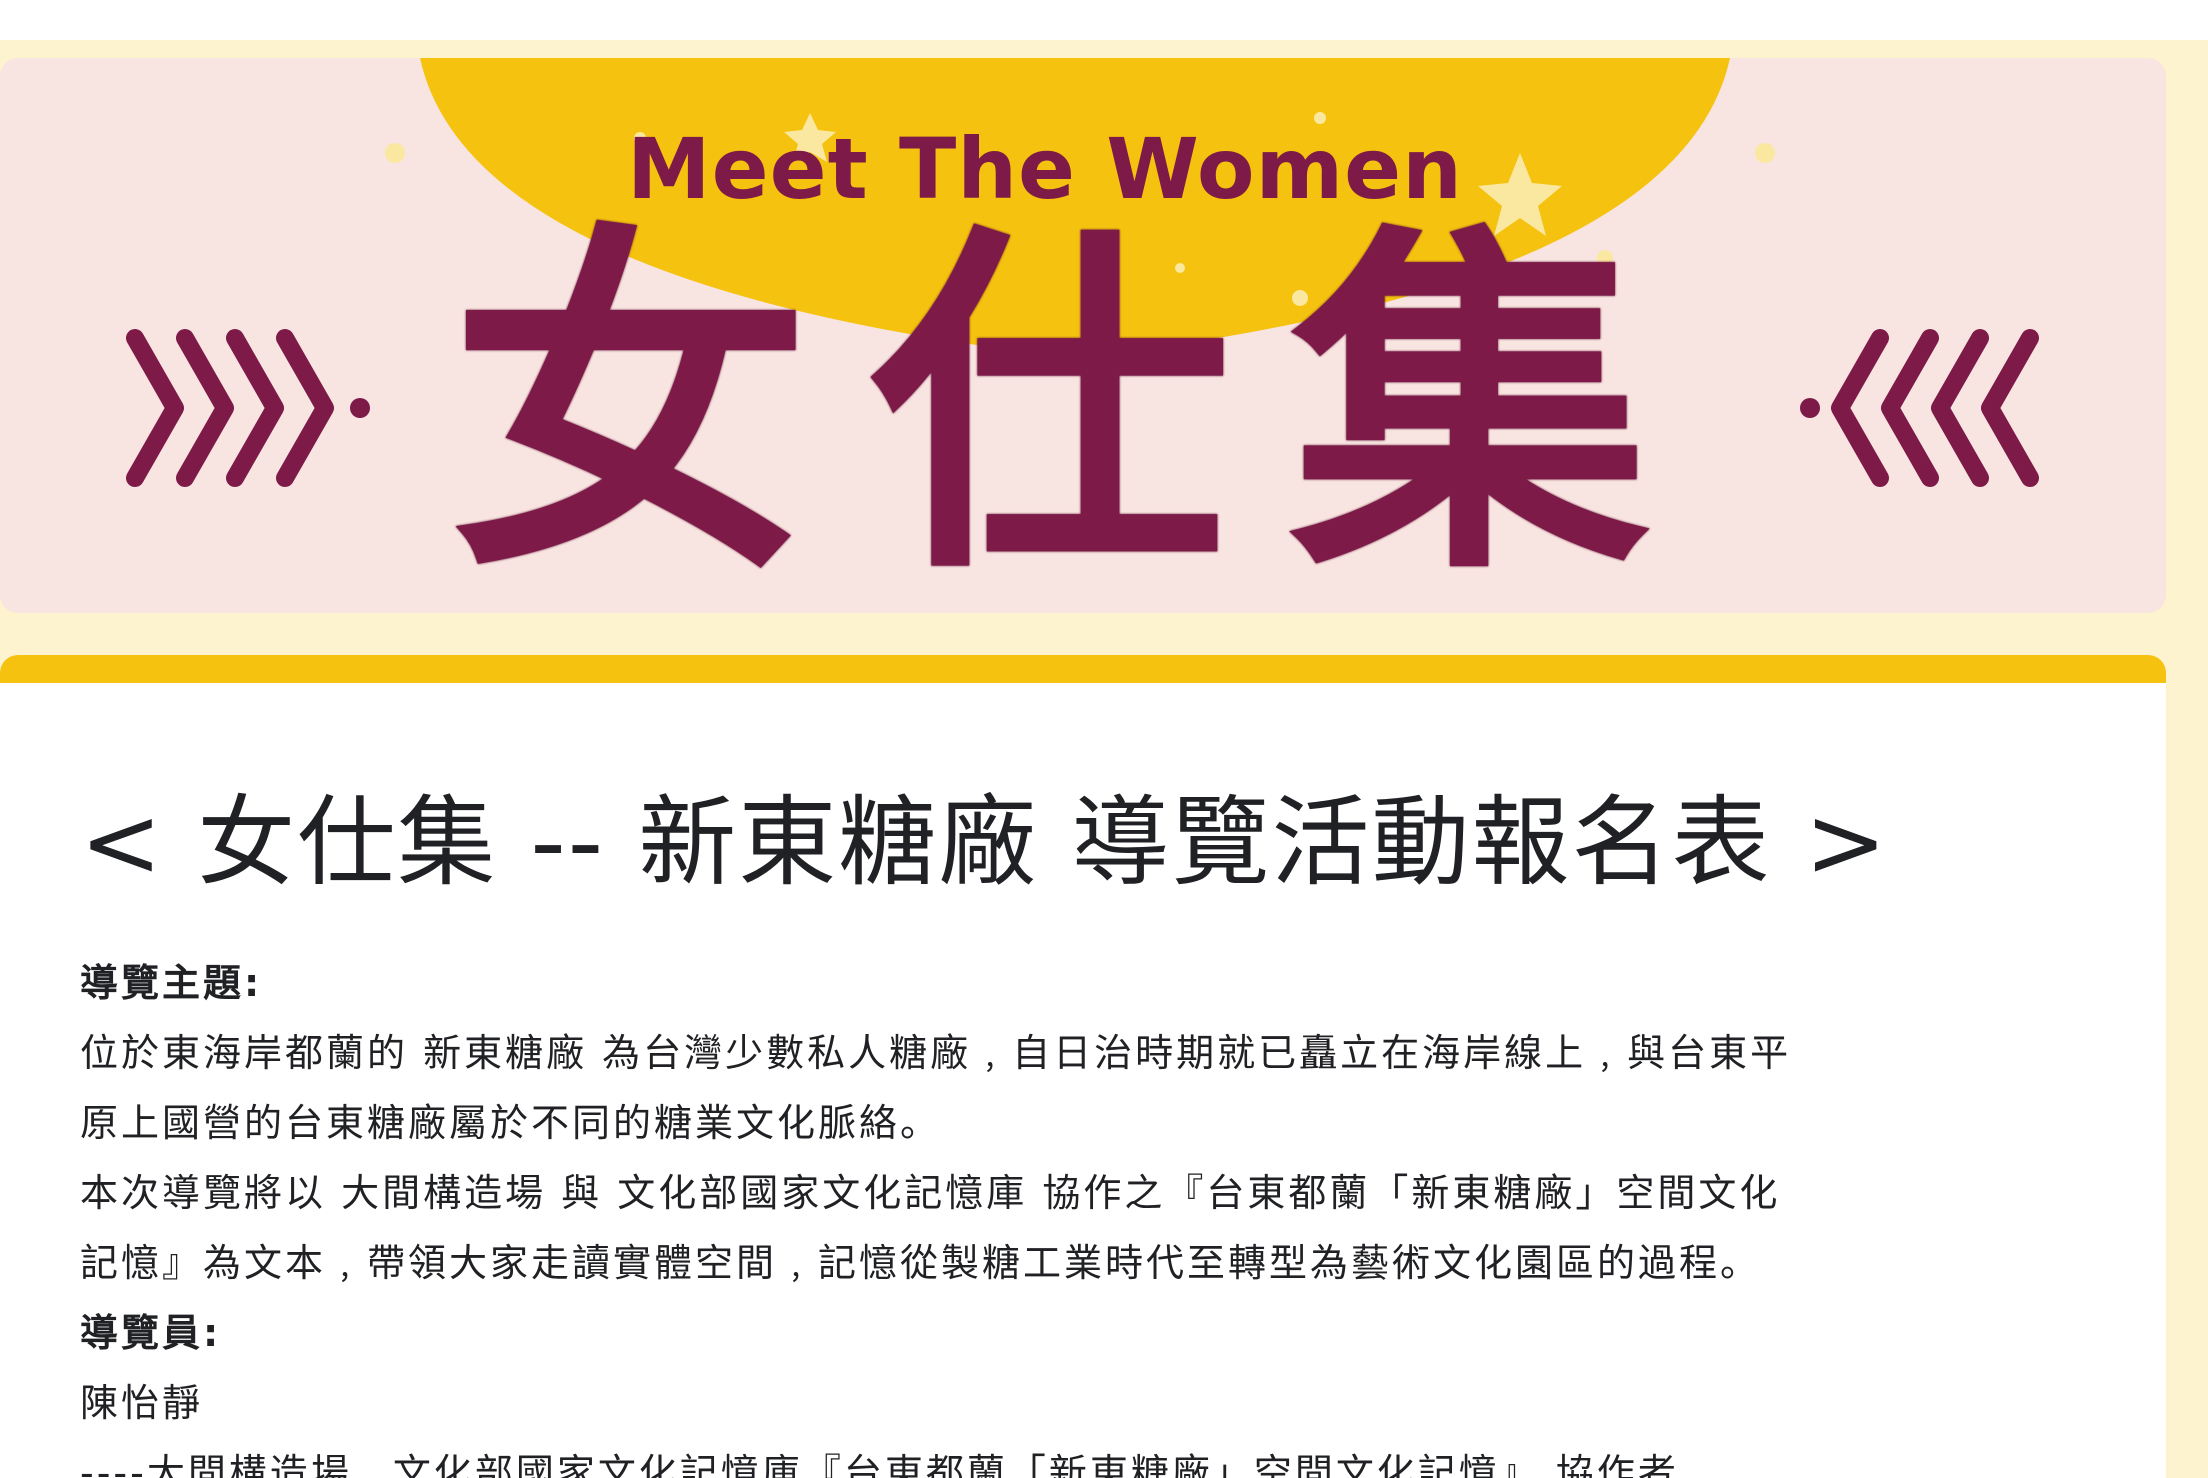 Image resolution: width=2208 pixels, height=1478 pixels. What do you see at coordinates (1935, 408) in the screenshot?
I see `right-chevrons-decoration` at bounding box center [1935, 408].